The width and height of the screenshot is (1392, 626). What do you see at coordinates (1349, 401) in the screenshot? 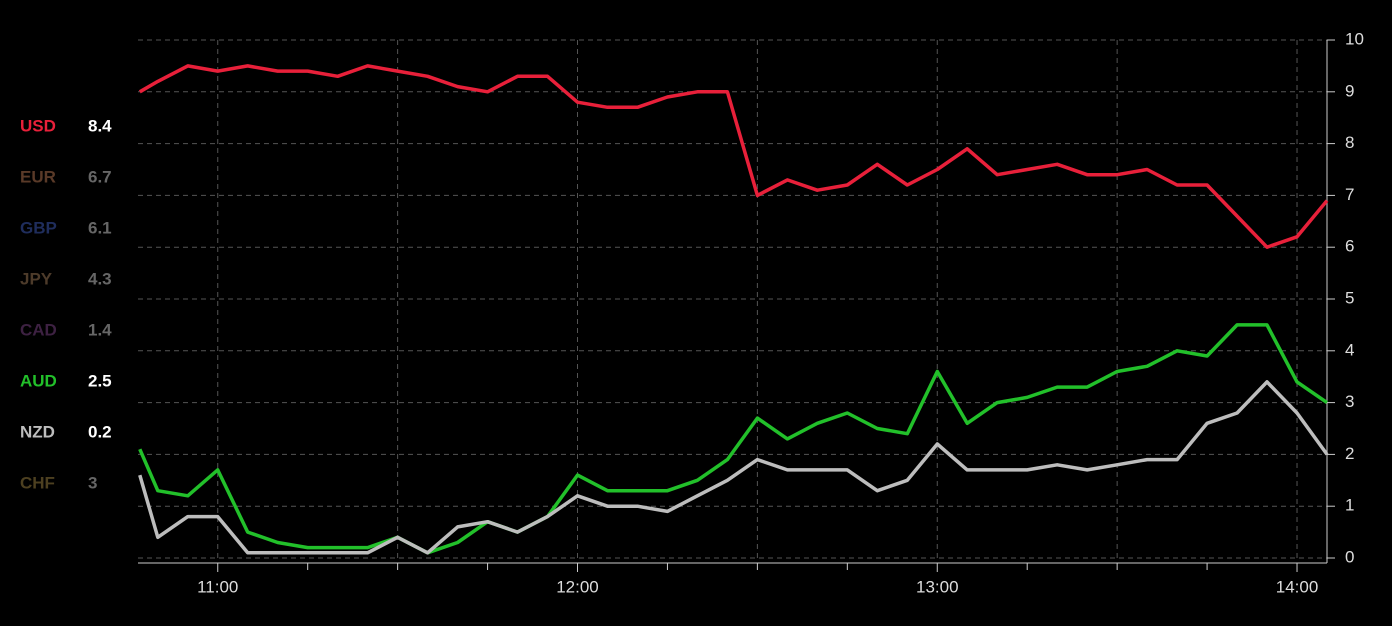
I see `y-tick-label: 3` at bounding box center [1349, 401].